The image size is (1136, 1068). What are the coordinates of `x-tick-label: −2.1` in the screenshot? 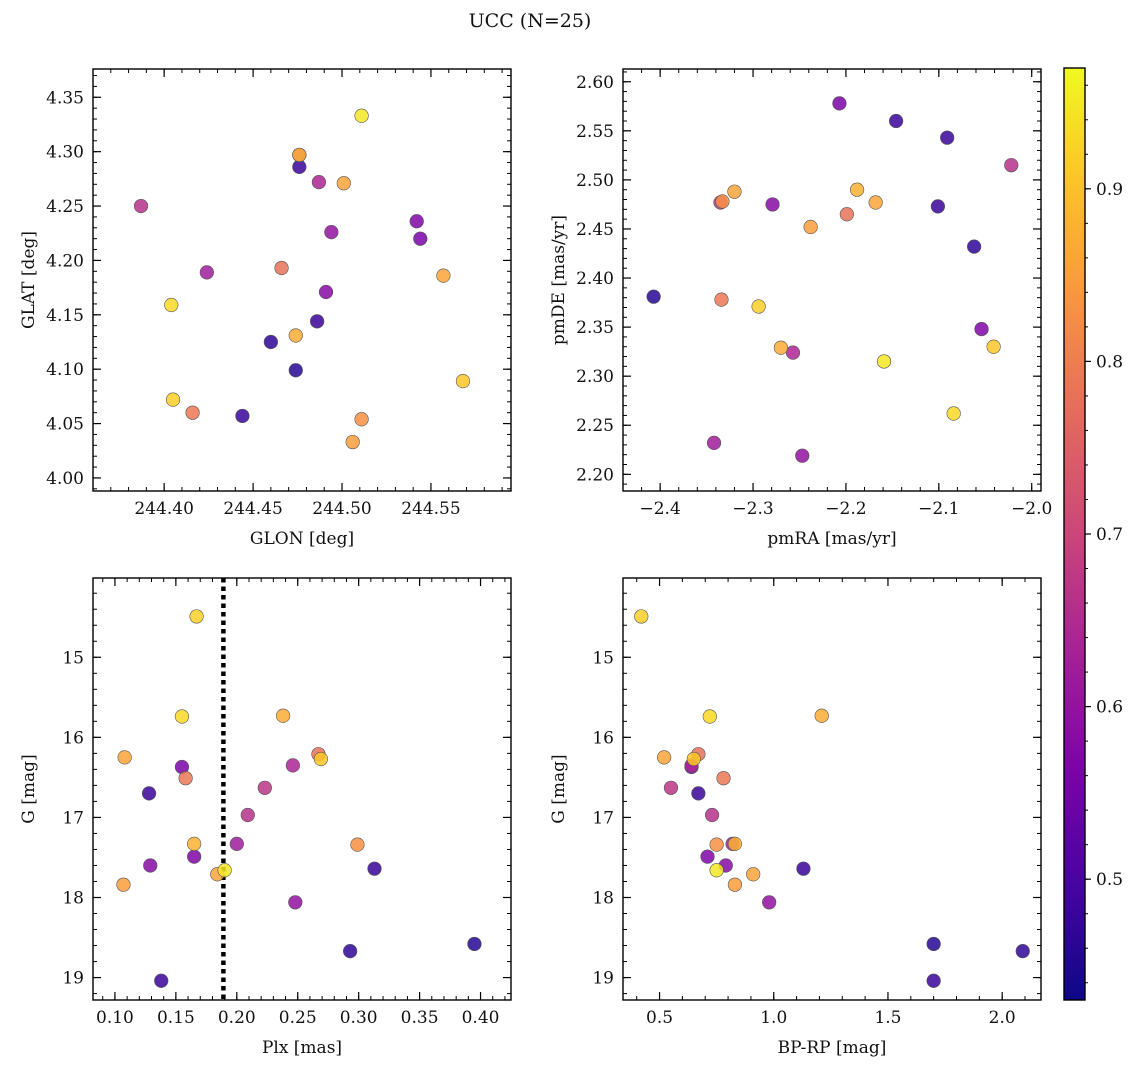 It's located at (938, 509).